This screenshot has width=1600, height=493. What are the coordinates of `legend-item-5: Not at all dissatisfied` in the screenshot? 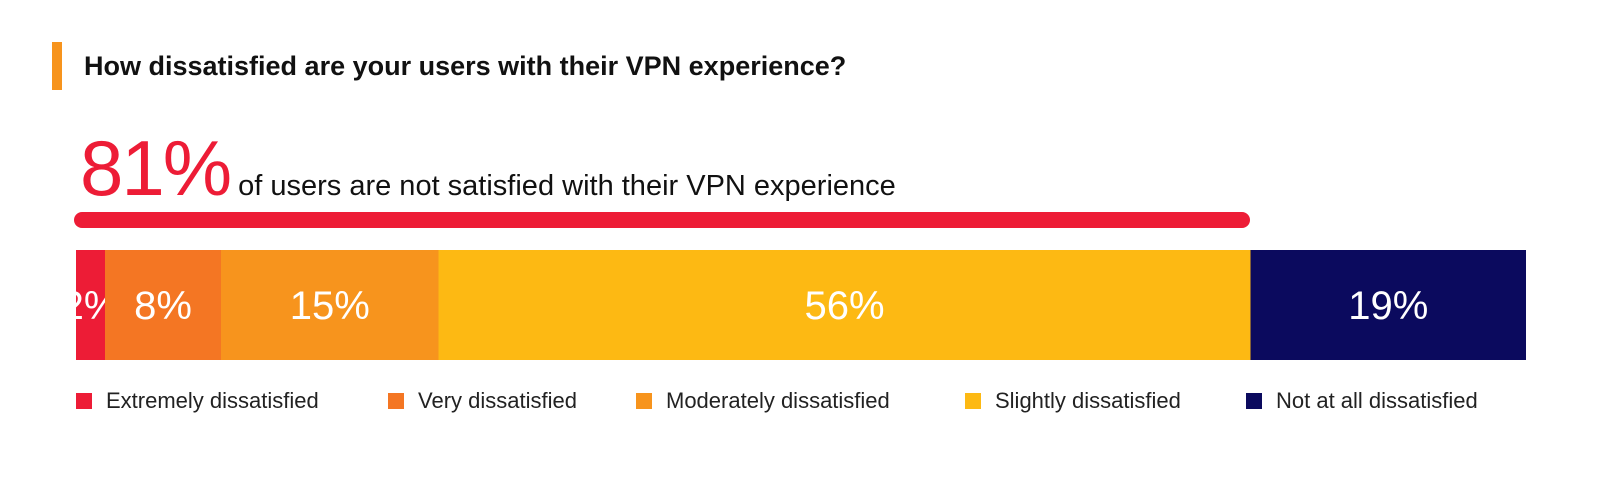 It's located at (1362, 401).